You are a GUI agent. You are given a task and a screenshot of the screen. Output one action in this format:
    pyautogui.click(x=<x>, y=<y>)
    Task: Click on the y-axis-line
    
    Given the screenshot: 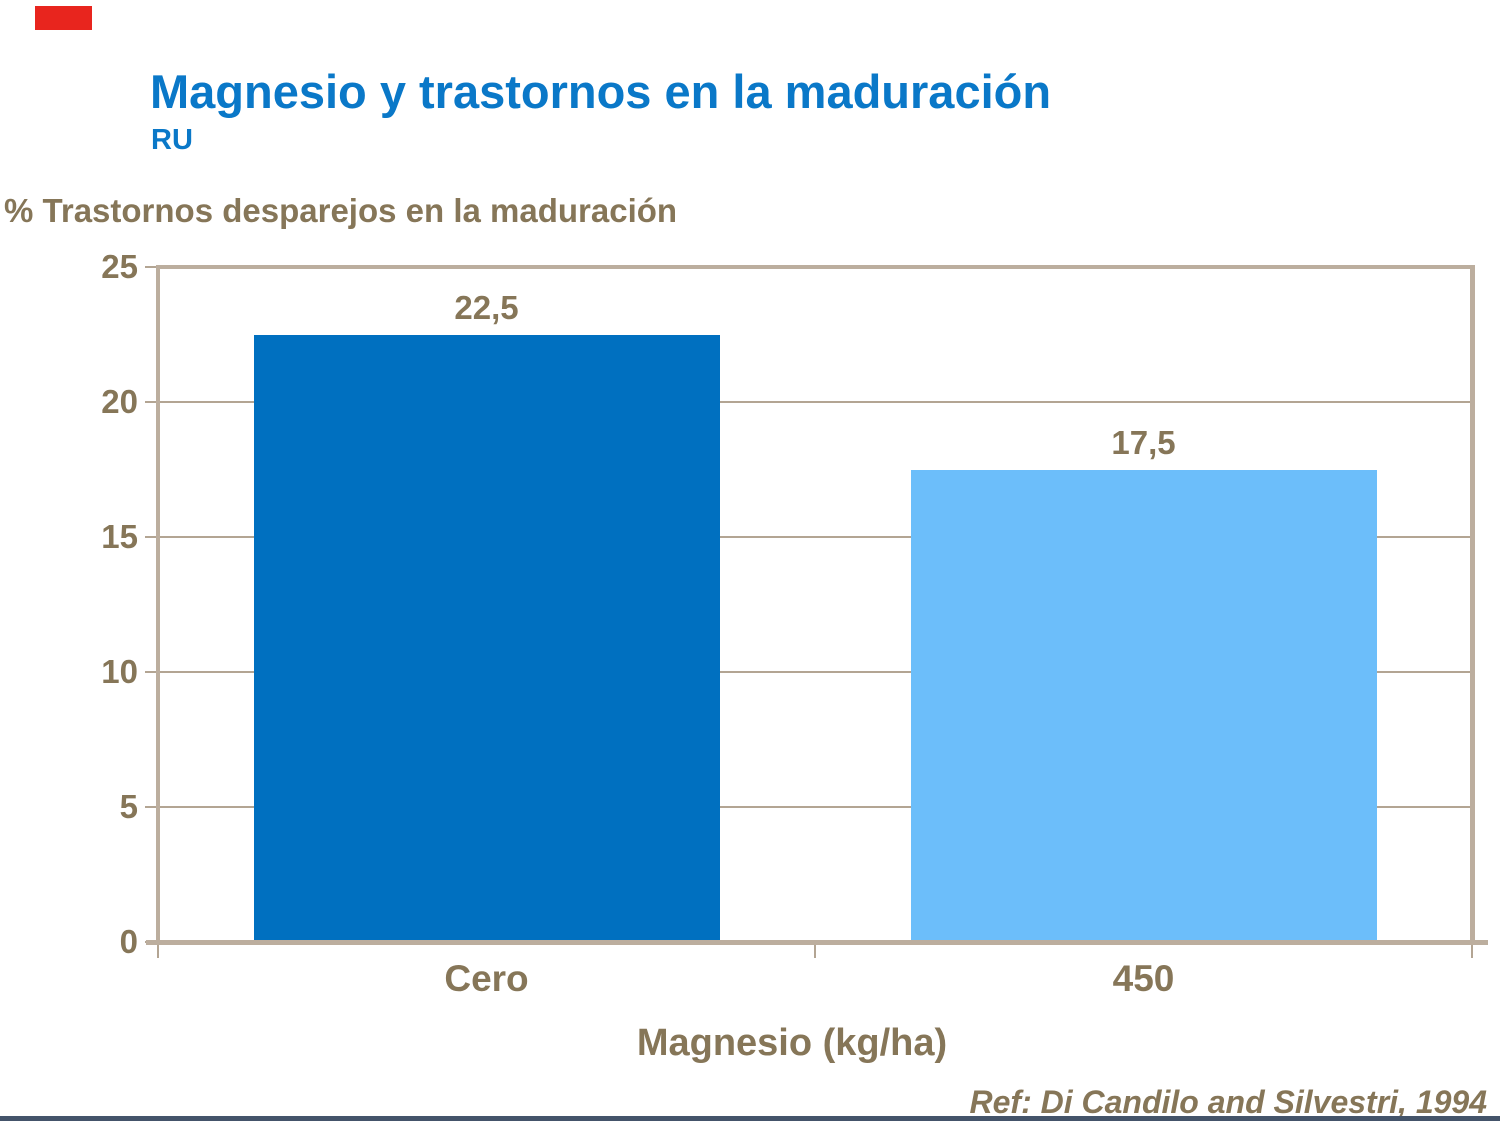 What is the action you would take?
    pyautogui.click(x=158, y=604)
    